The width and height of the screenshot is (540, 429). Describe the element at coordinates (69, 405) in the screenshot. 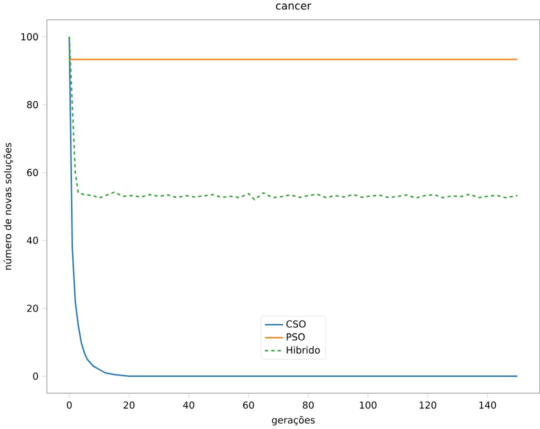

I see `x-tick-label: 0` at that location.